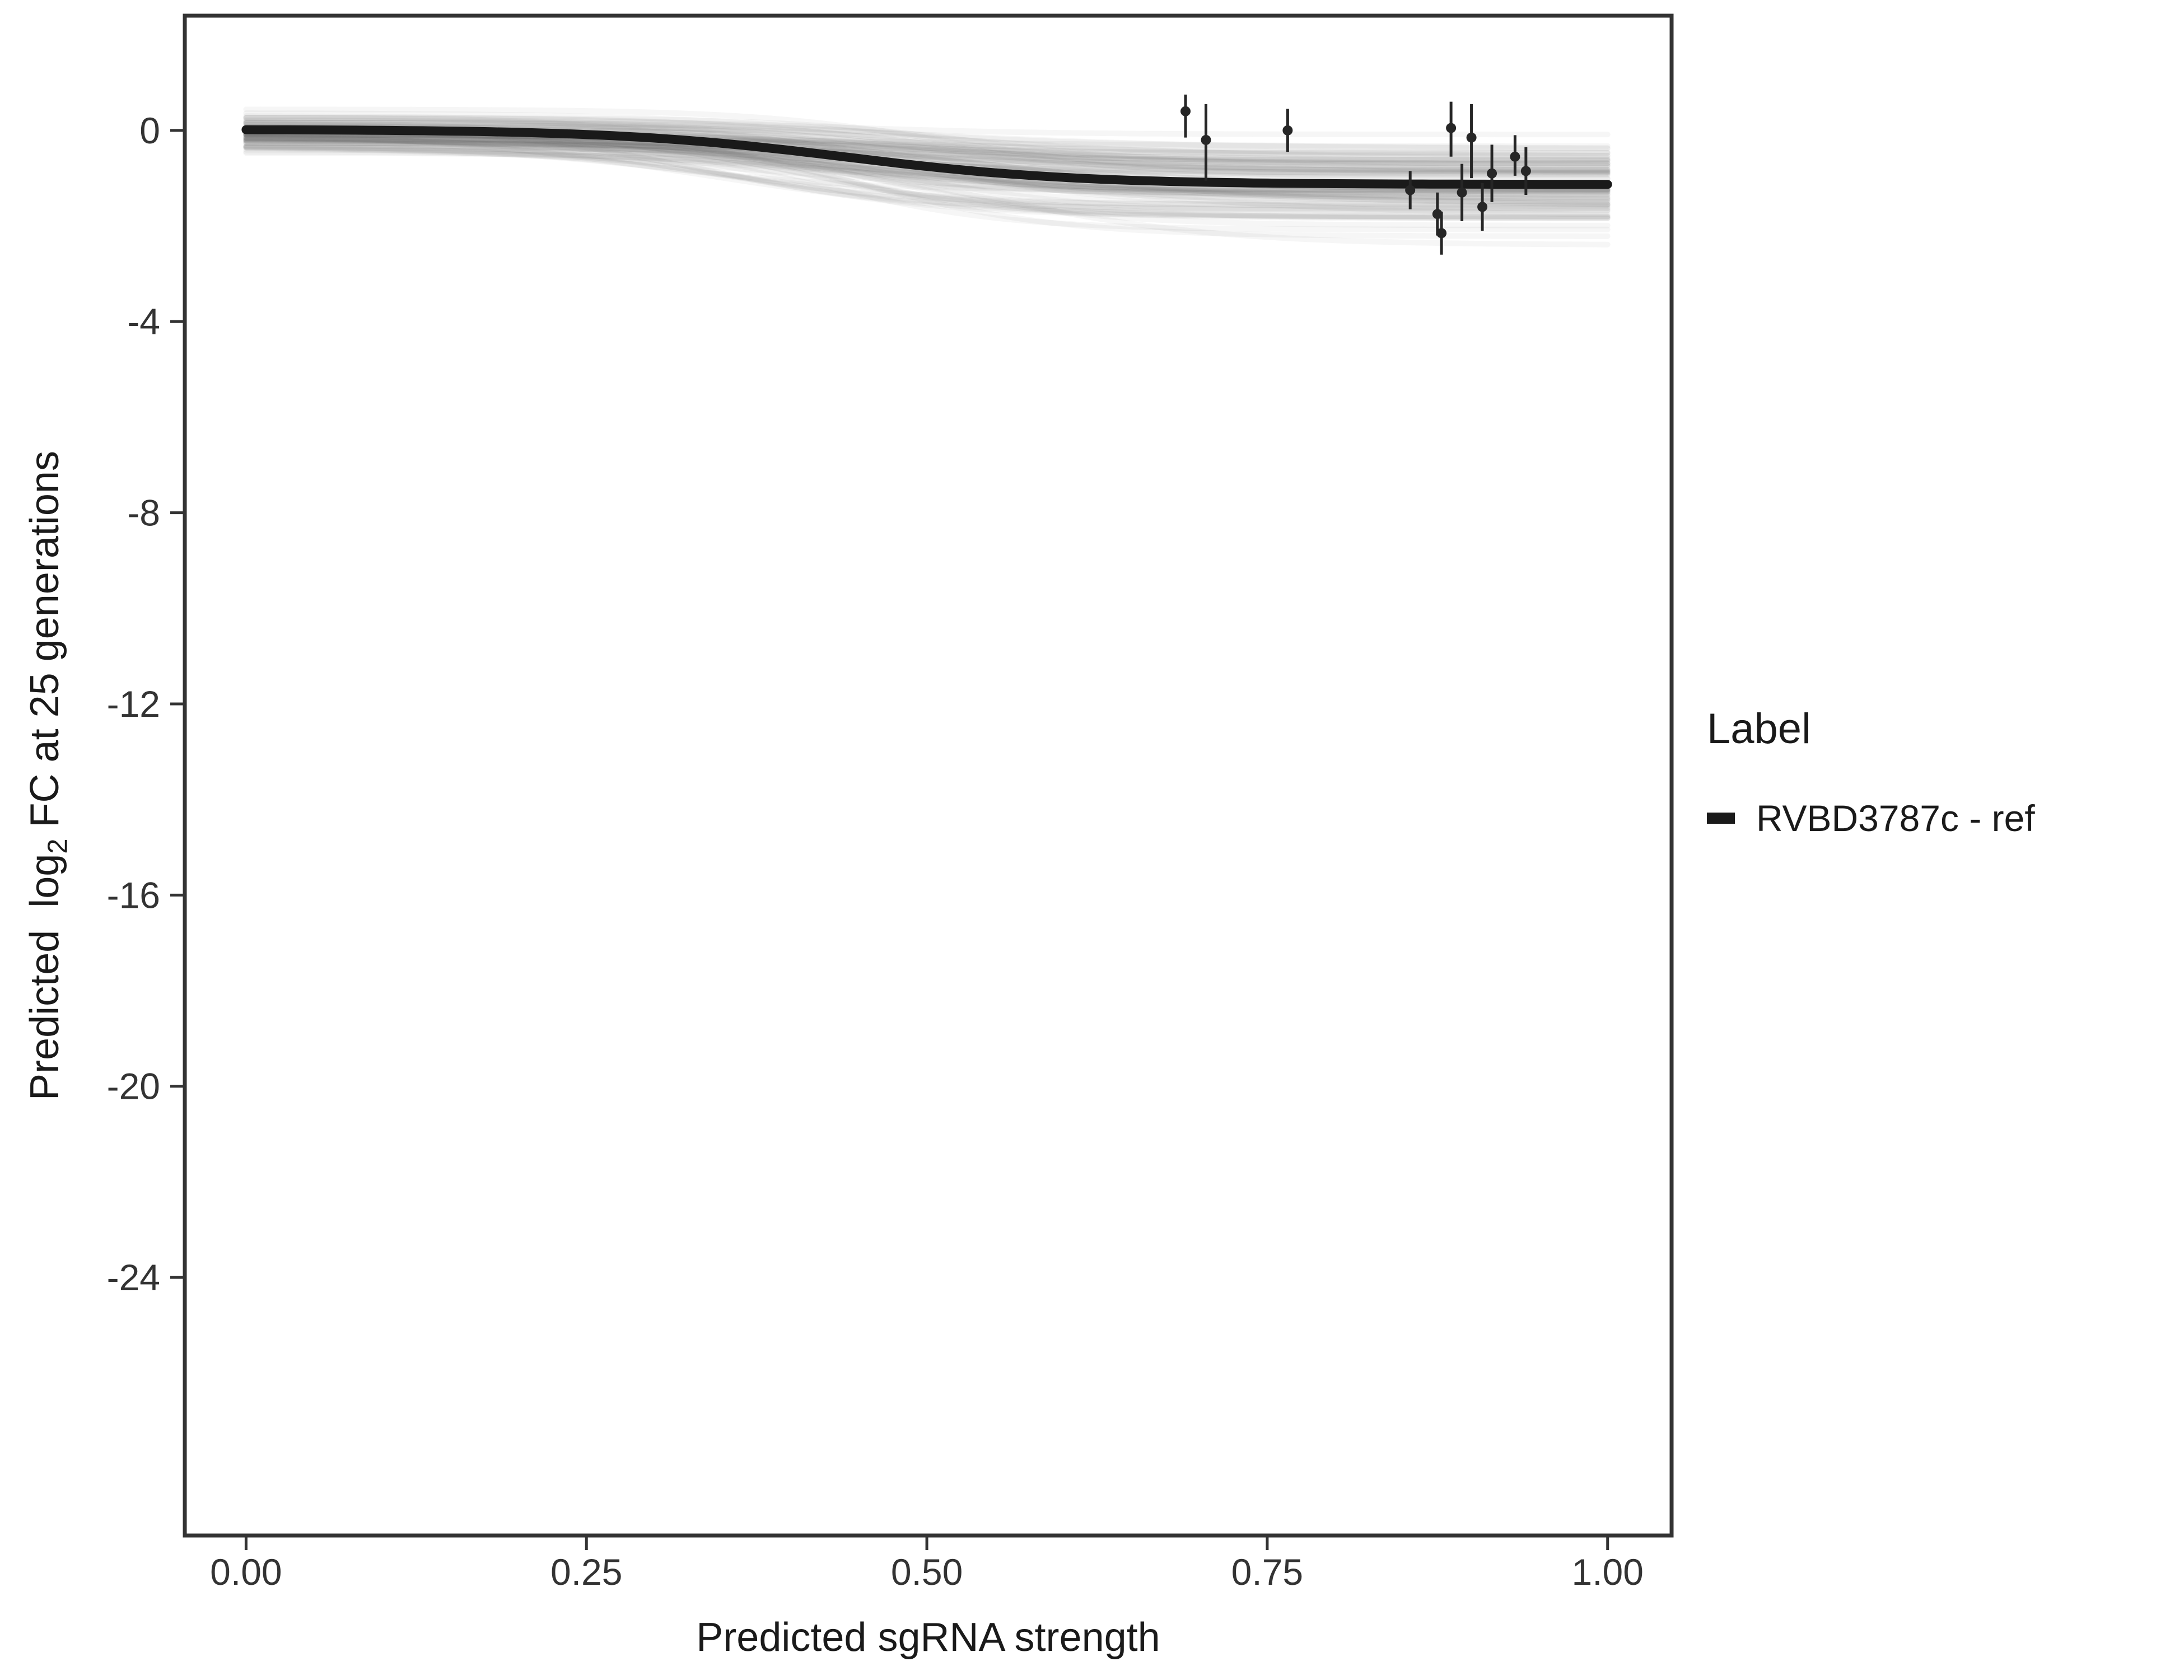 The height and width of the screenshot is (1680, 2184). What do you see at coordinates (928, 1638) in the screenshot?
I see `x-axis-title: Predicted sgRNA strength` at bounding box center [928, 1638].